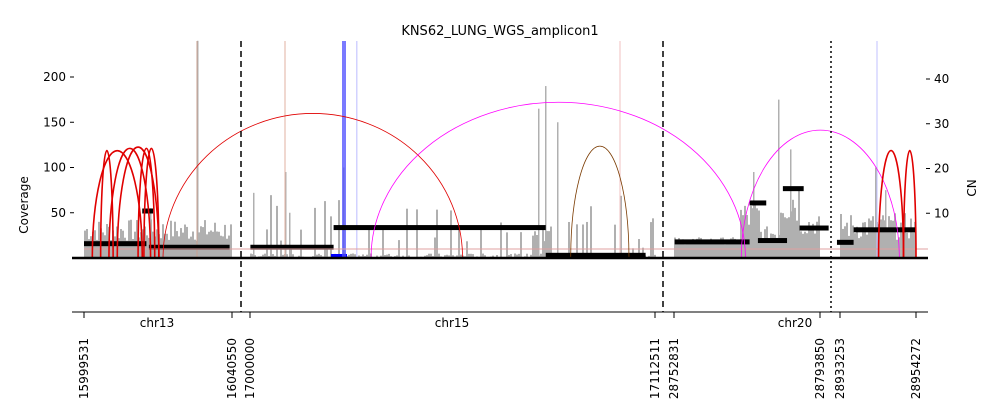 The height and width of the screenshot is (416, 1000). What do you see at coordinates (357, 149) in the screenshot?
I see `focus-region-bar` at bounding box center [357, 149].